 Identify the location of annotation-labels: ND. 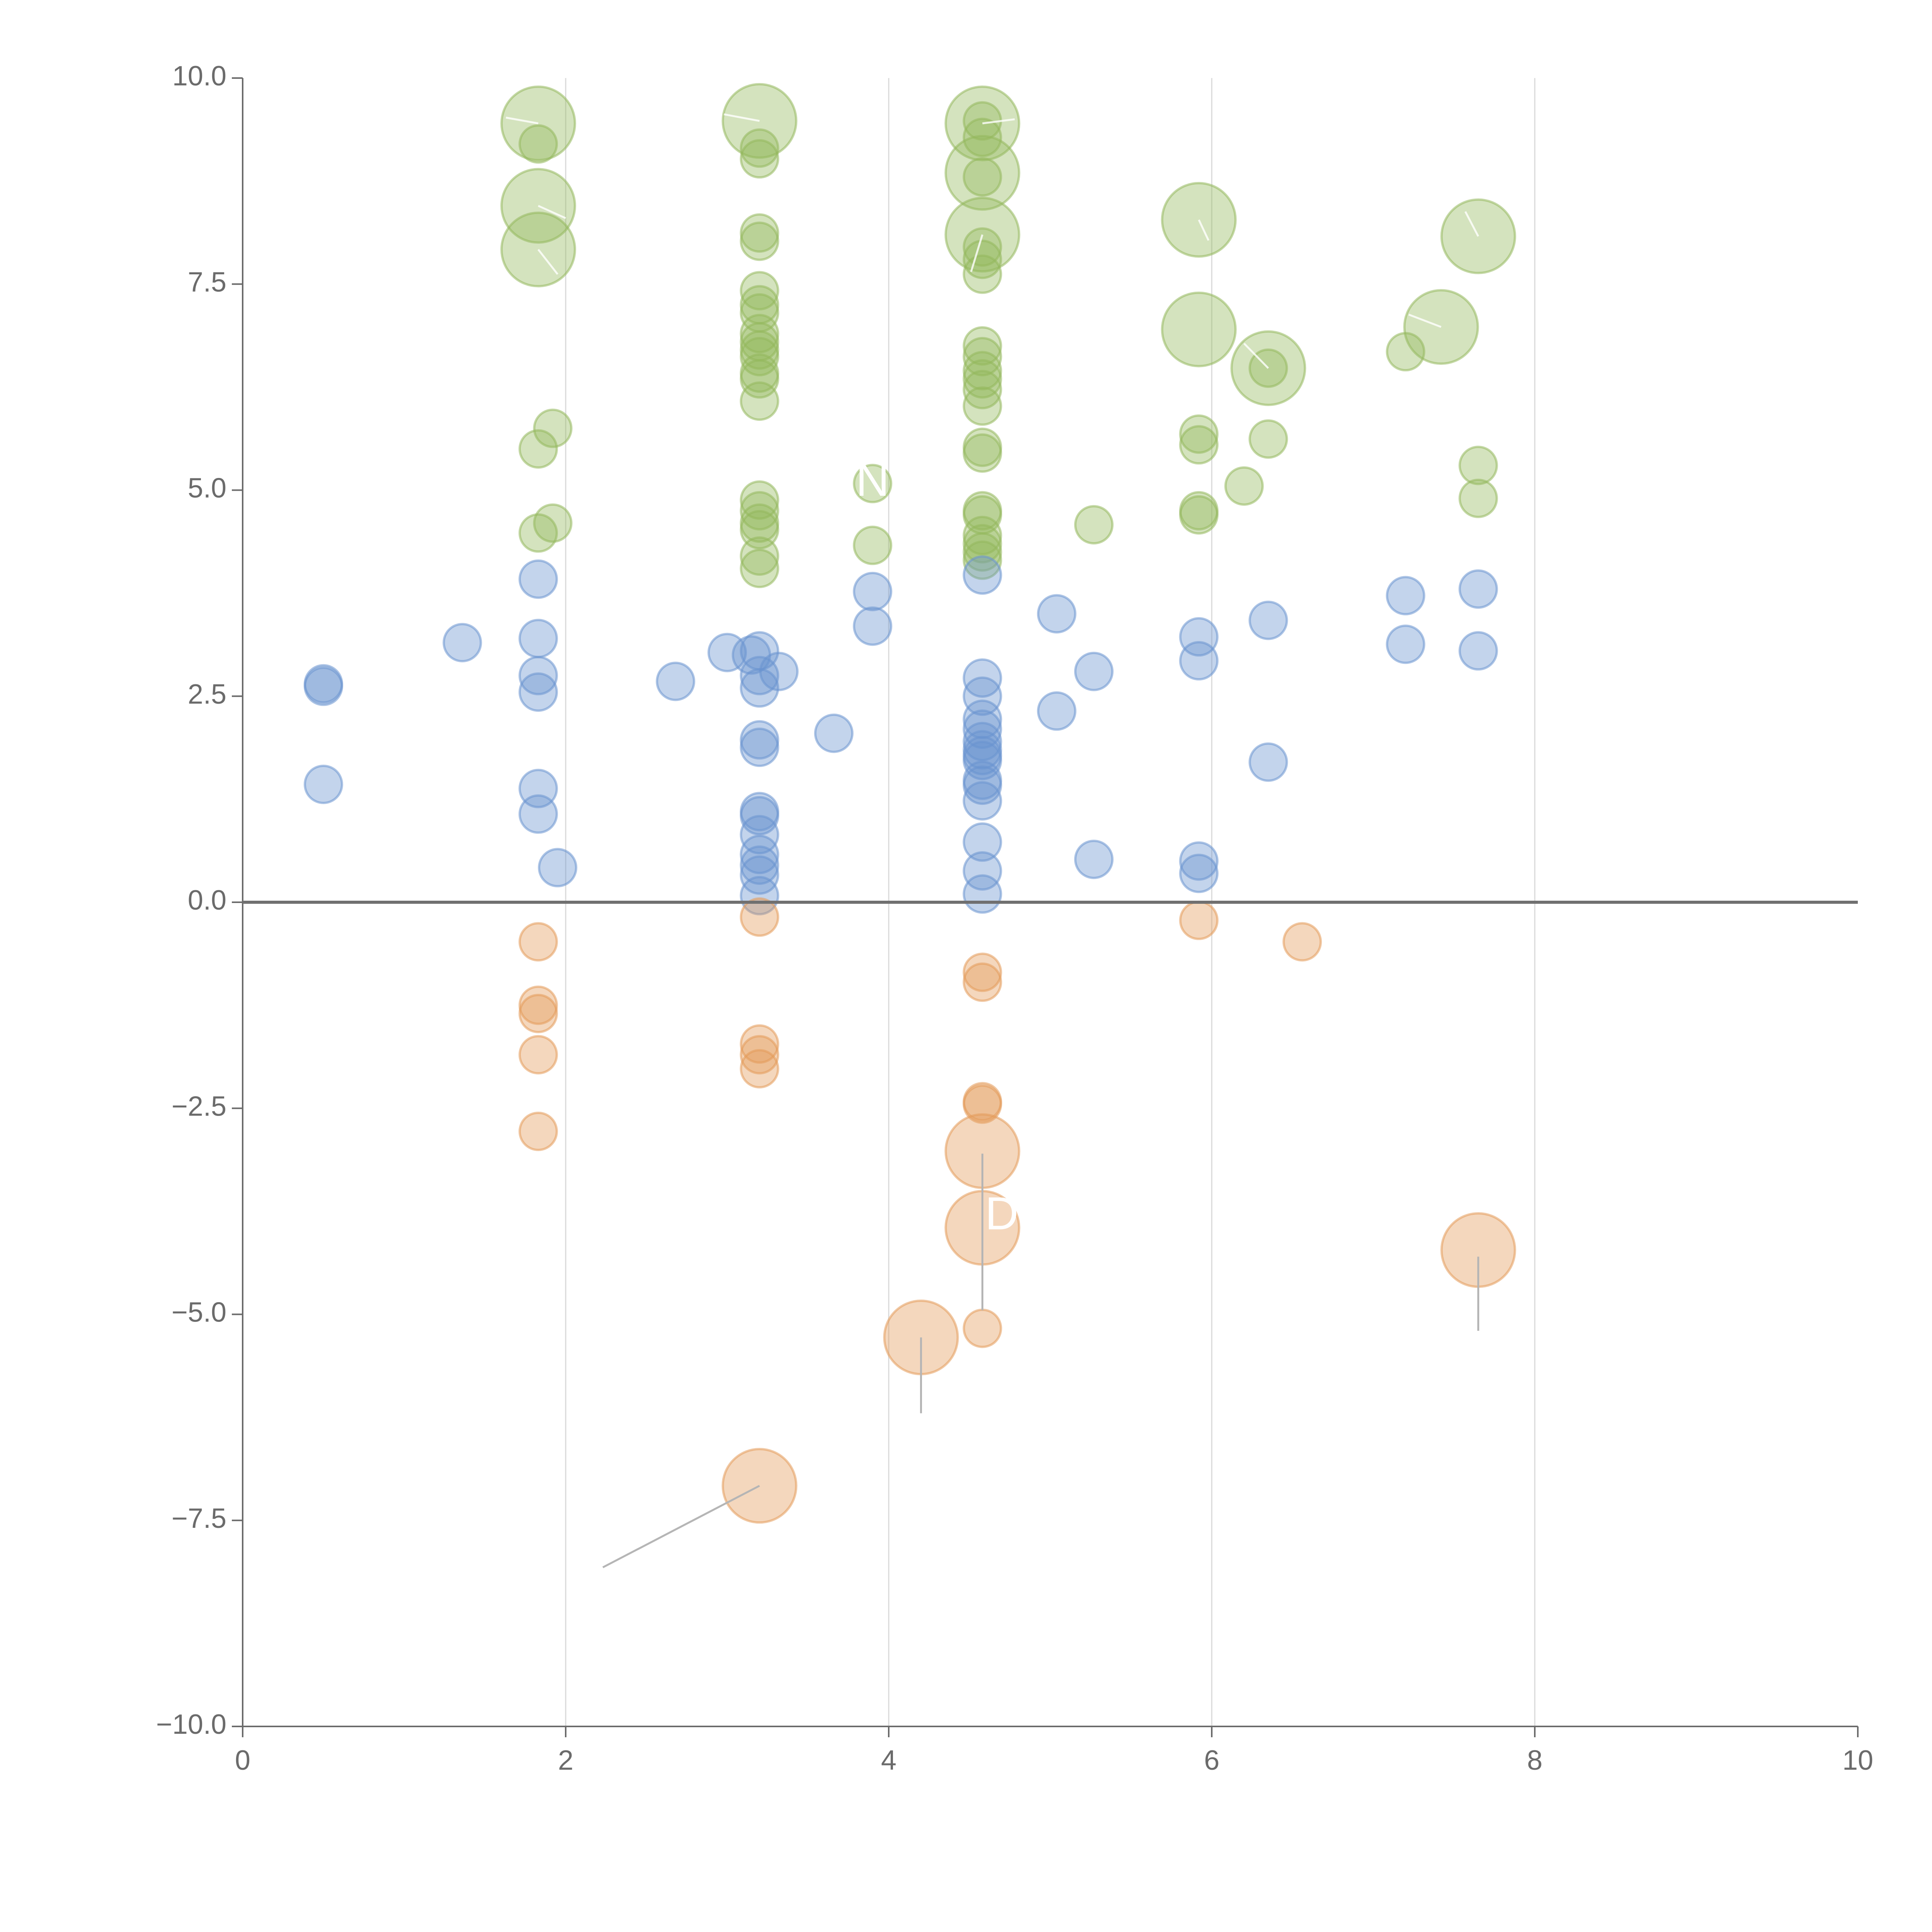
(937, 847).